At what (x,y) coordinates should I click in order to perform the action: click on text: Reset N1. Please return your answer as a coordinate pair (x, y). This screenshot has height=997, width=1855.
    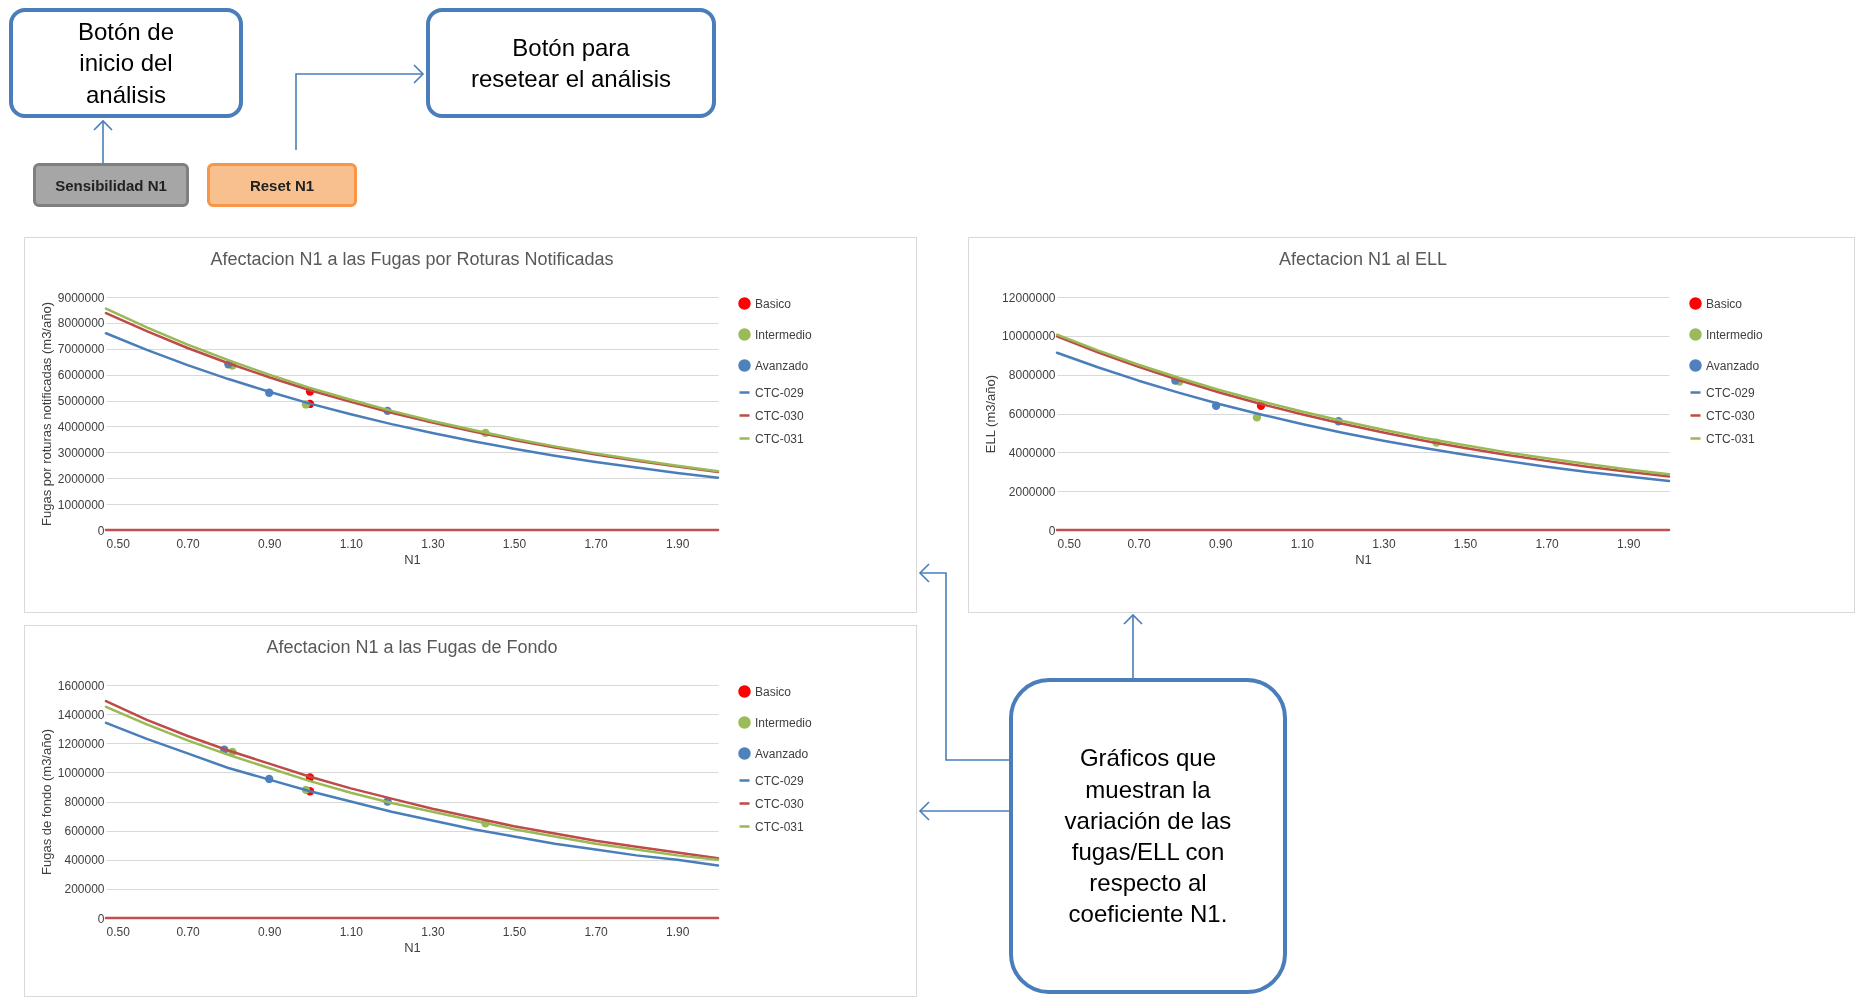
    Looking at the image, I should click on (282, 185).